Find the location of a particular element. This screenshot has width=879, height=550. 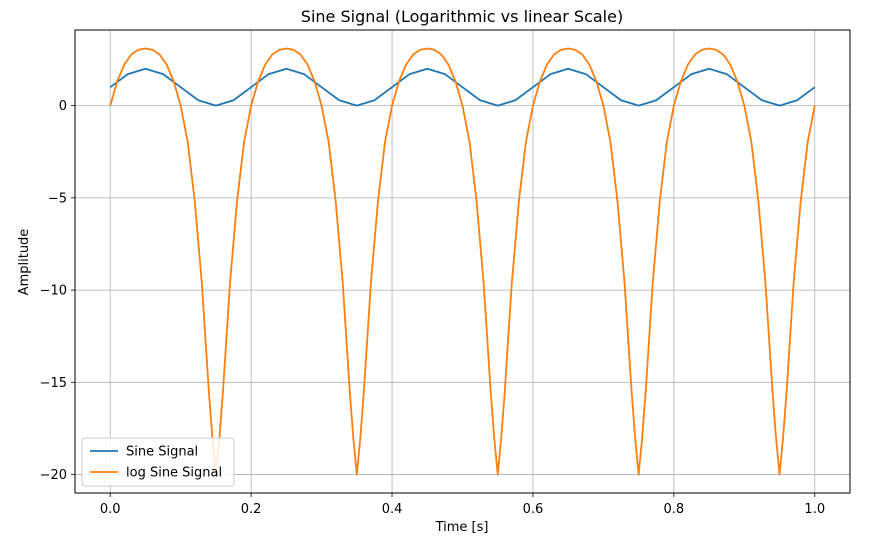

x-tick-label: 0.0 is located at coordinates (110, 509).